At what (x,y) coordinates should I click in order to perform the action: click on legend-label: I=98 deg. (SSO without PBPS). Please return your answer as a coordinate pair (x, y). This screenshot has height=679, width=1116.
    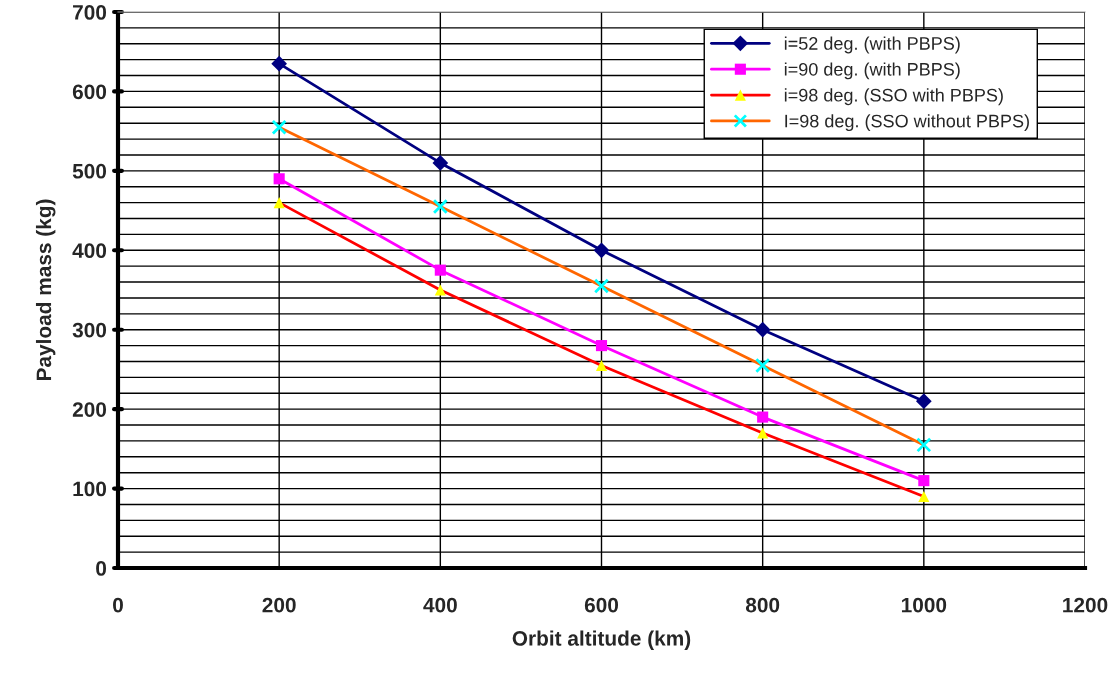
    Looking at the image, I should click on (907, 122).